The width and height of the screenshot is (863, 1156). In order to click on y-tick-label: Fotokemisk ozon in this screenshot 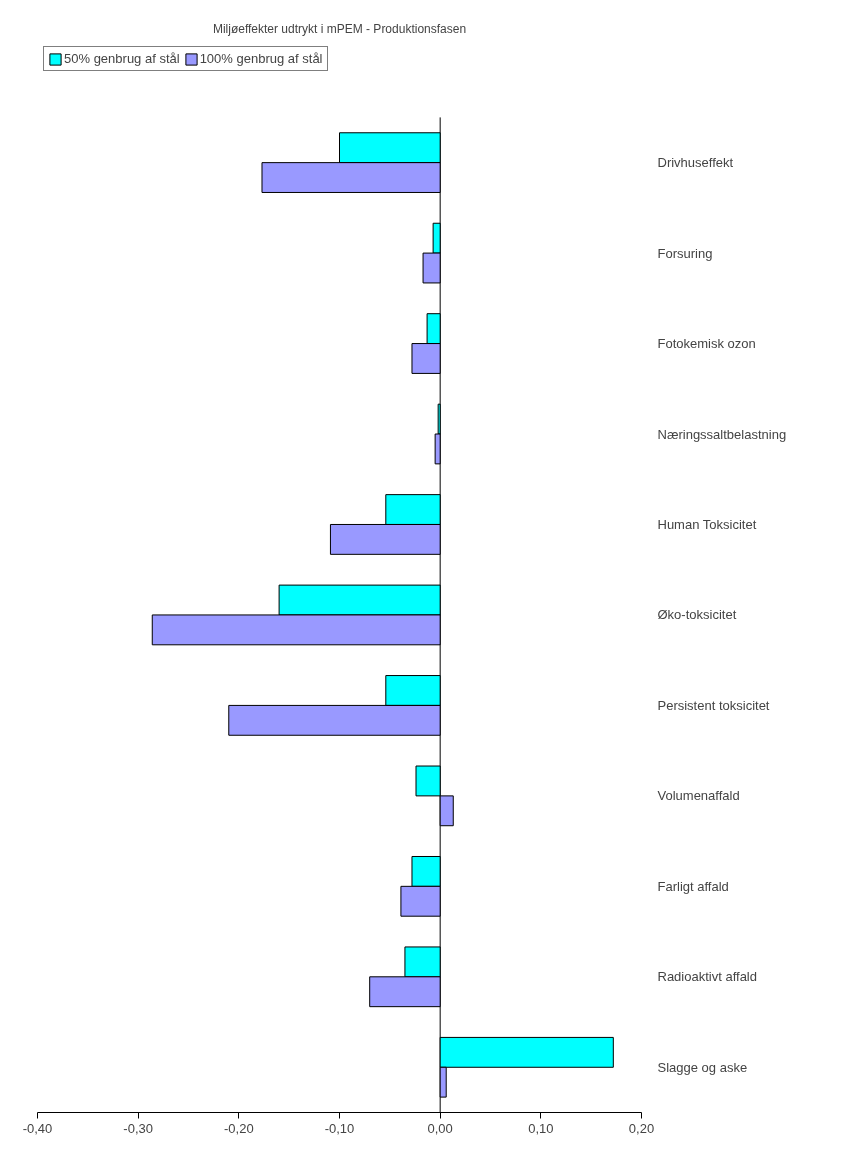, I will do `click(706, 344)`.